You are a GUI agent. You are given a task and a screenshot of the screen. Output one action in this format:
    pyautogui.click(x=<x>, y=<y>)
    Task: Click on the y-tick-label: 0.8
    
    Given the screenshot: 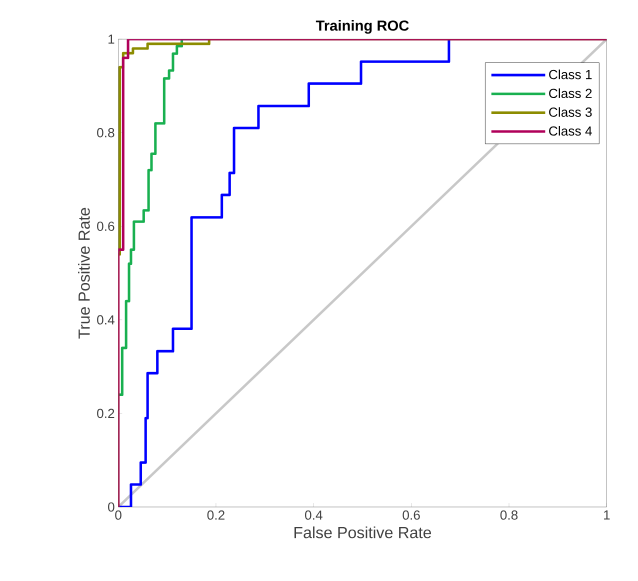 What is the action you would take?
    pyautogui.click(x=105, y=133)
    